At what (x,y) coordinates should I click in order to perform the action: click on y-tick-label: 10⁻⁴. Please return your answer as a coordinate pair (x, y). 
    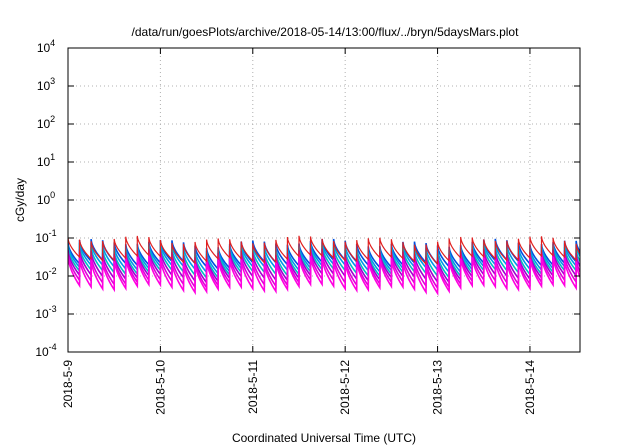
    Looking at the image, I should click on (45, 350).